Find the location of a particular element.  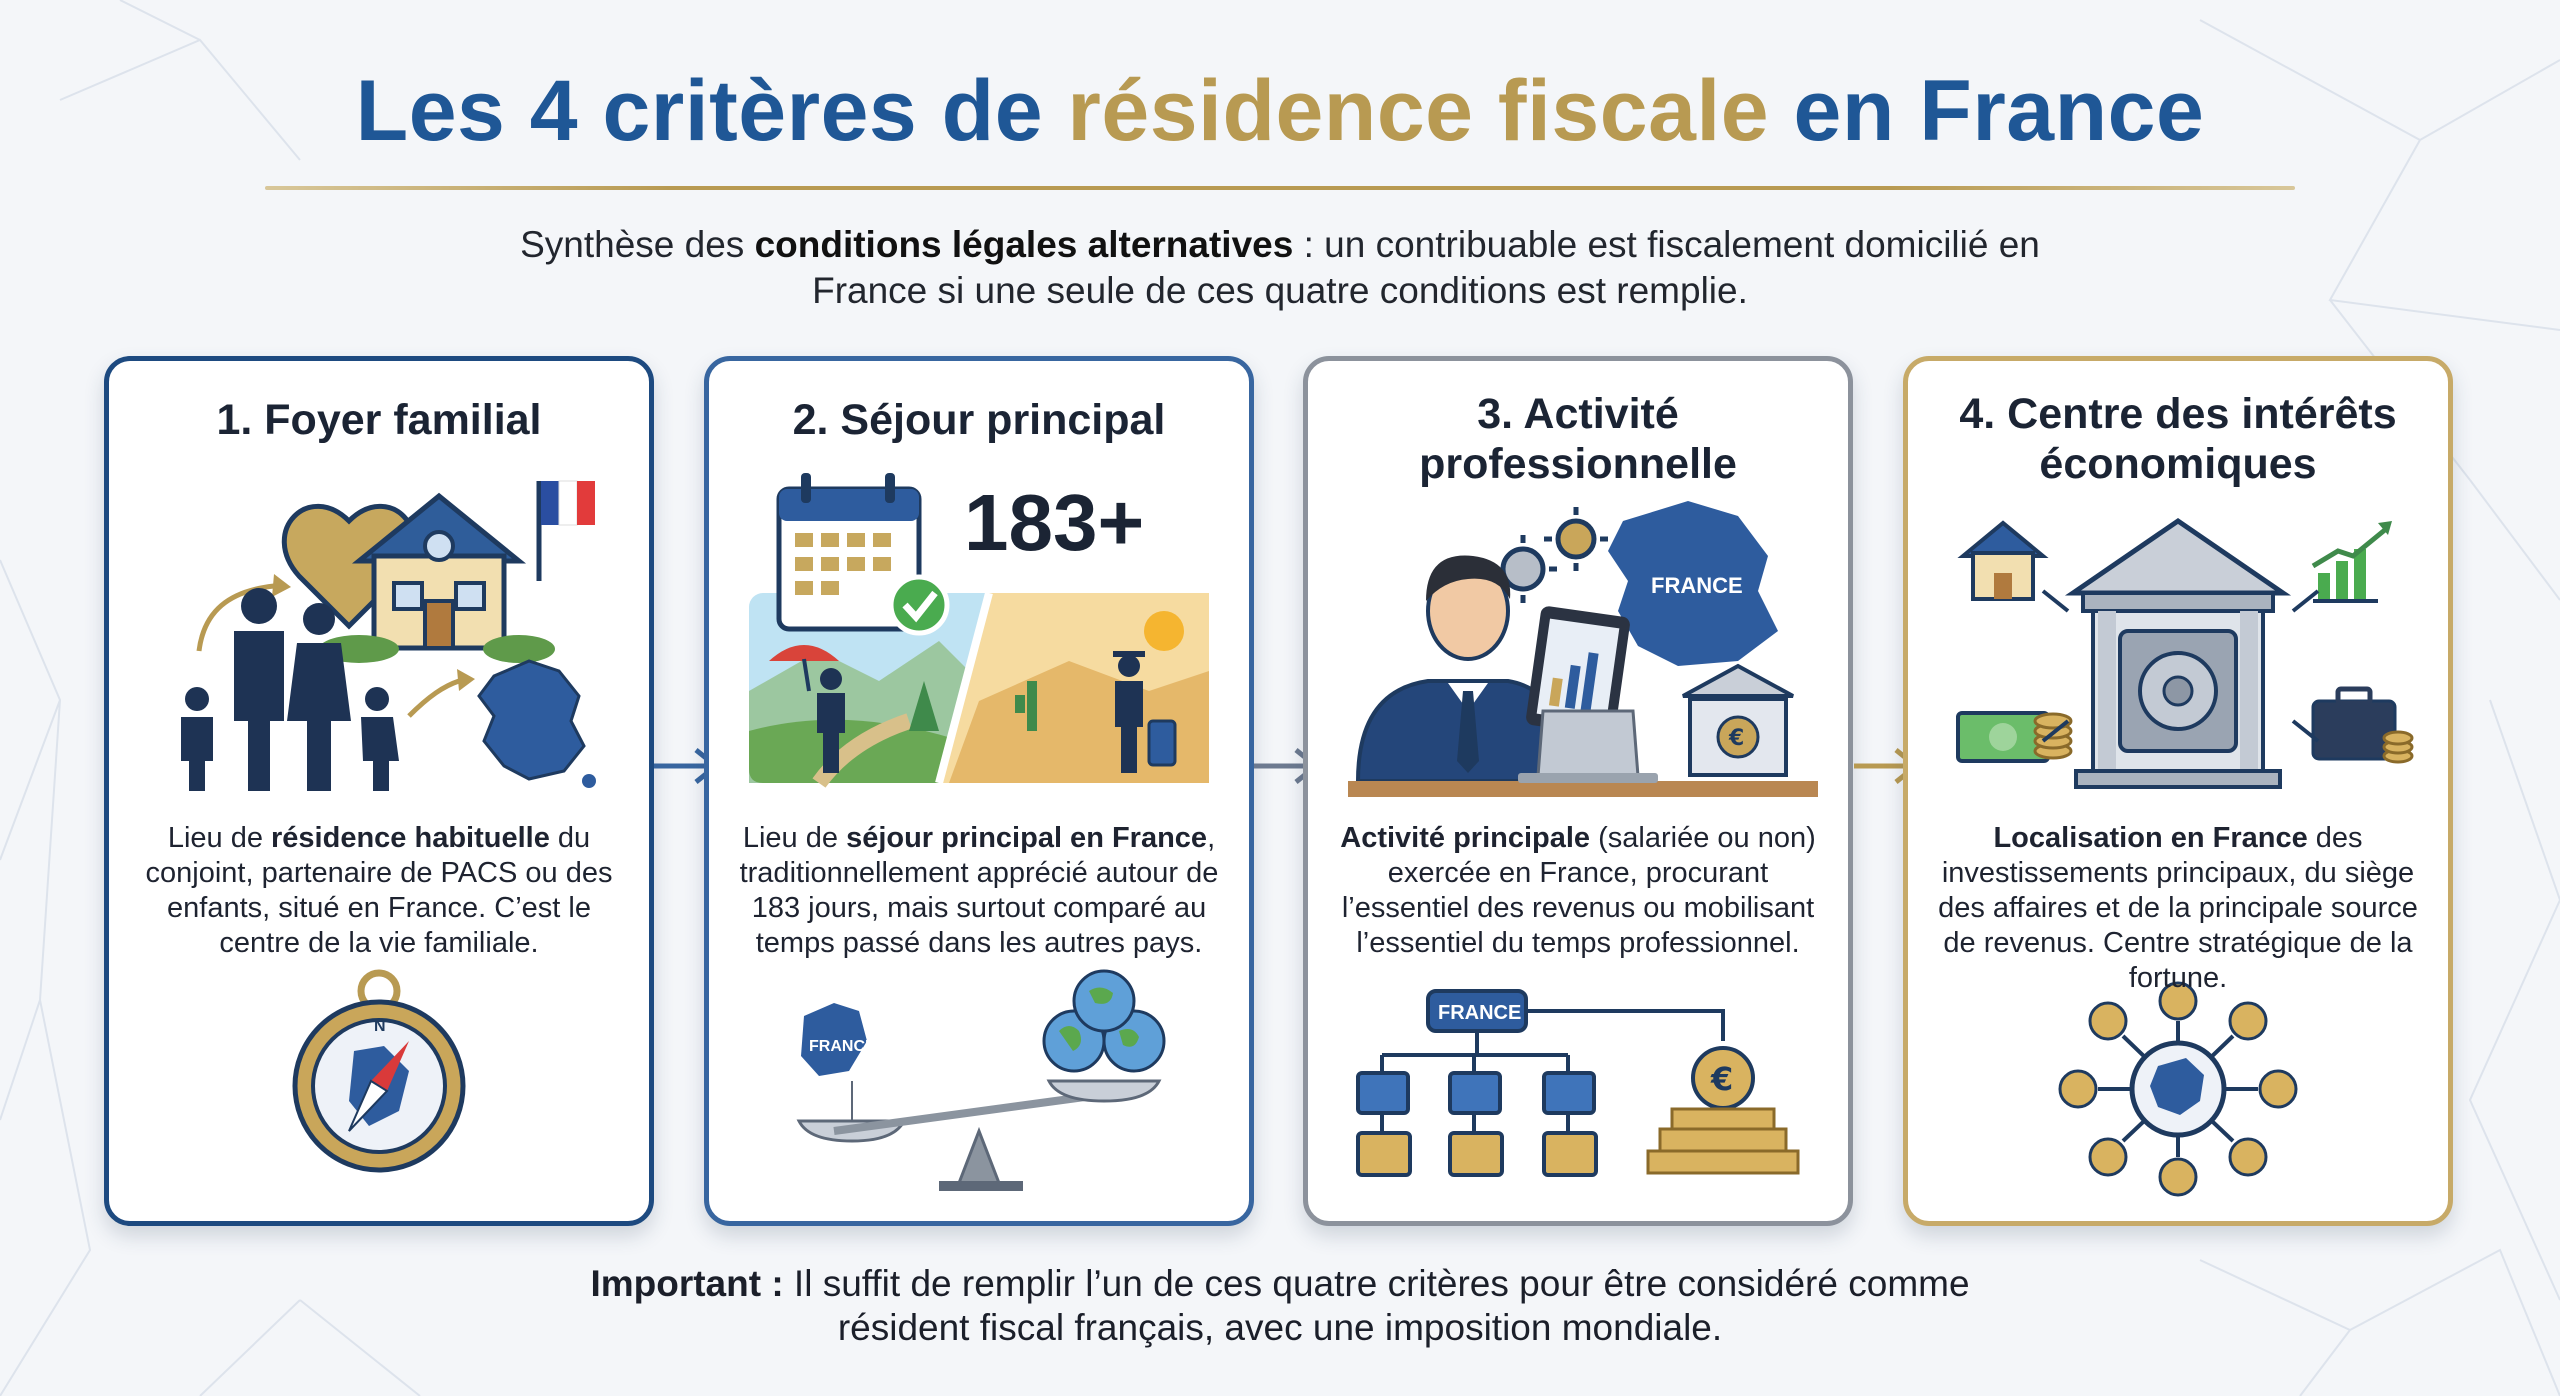

french-flag-icon is located at coordinates (565, 530).